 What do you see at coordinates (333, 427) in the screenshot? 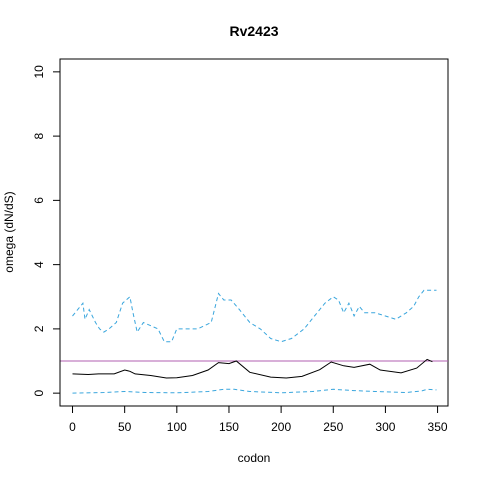
I see `x-tick-label: 250` at bounding box center [333, 427].